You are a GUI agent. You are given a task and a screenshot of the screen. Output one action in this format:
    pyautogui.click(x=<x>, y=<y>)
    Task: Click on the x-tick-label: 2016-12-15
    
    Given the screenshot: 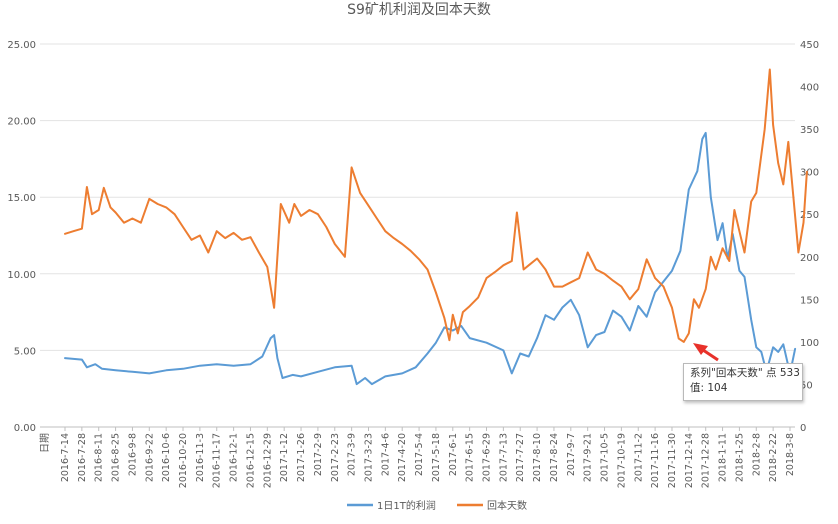 What is the action you would take?
    pyautogui.click(x=250, y=460)
    